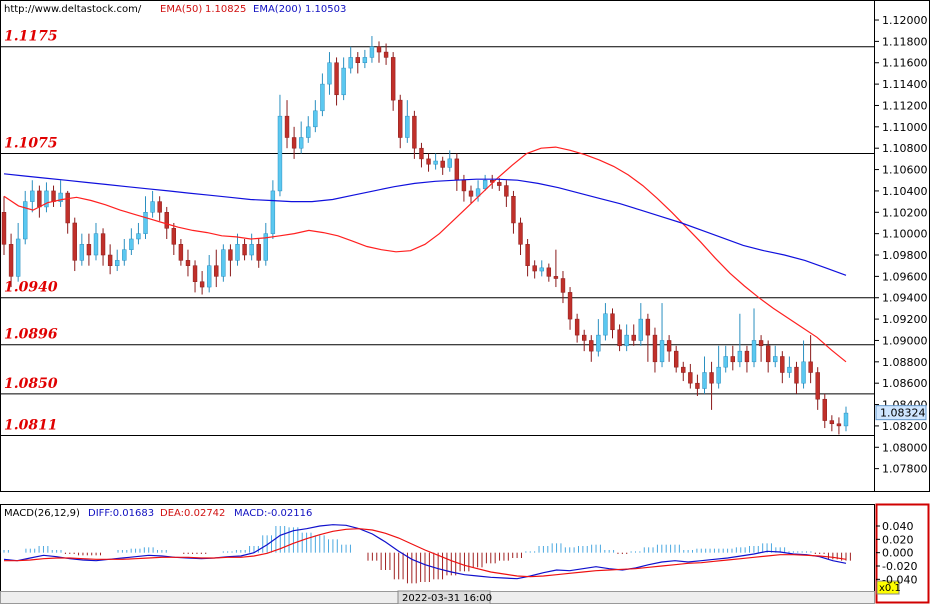 This screenshot has width=930, height=608. I want to click on ema200-label: EMA(200), so click(277, 9).